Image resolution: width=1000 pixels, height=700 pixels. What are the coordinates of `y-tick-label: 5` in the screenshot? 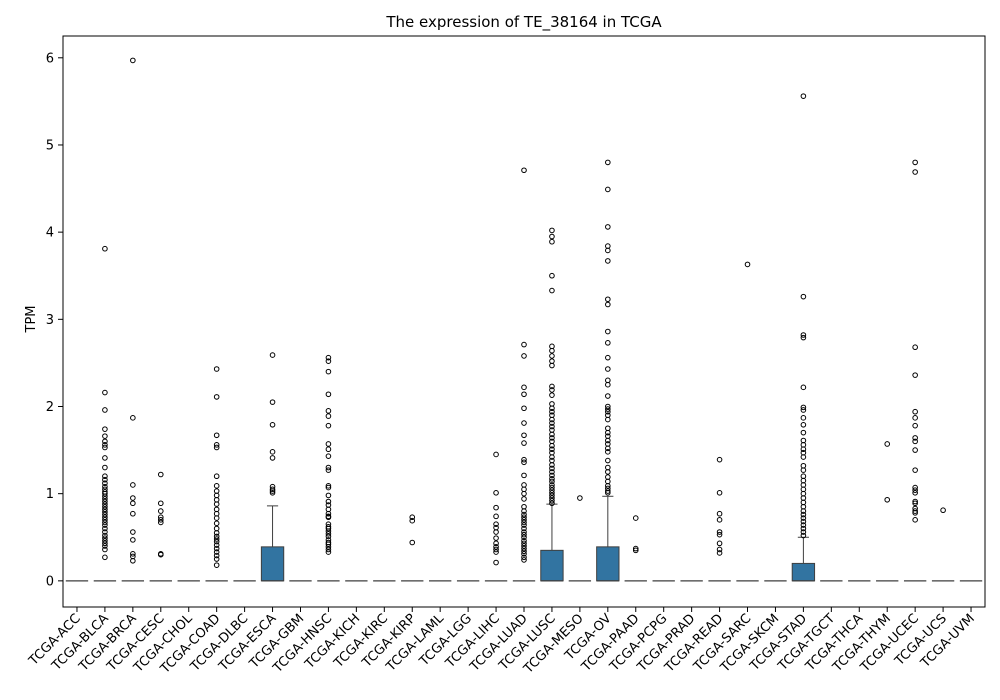 It's located at (50, 145).